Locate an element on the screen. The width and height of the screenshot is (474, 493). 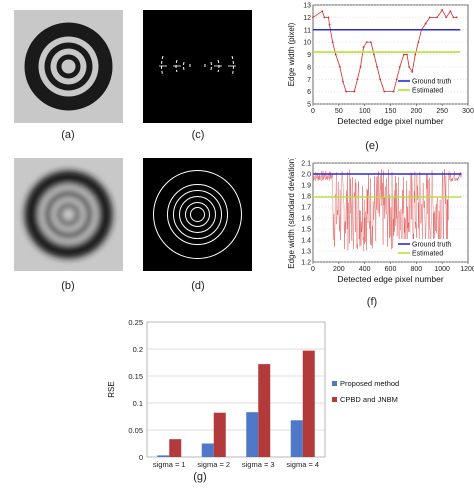
x-tick-label: sigma = 2 is located at coordinates (213, 464).